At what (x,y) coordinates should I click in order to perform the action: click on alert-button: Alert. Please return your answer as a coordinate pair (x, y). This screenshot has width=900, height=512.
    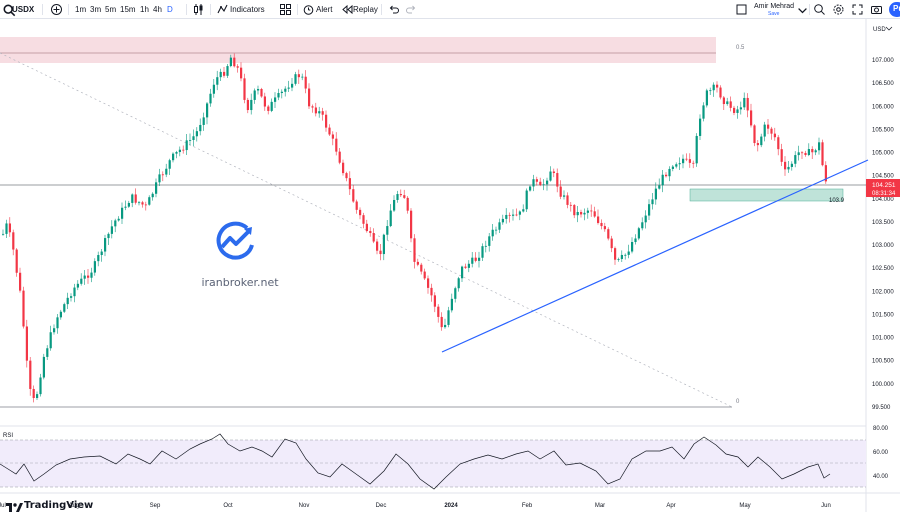
    Looking at the image, I should click on (324, 9).